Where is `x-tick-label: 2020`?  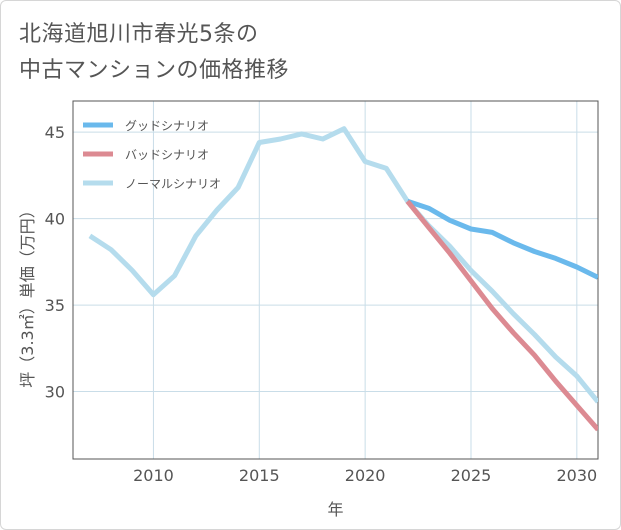 x-tick-label: 2020 is located at coordinates (365, 475).